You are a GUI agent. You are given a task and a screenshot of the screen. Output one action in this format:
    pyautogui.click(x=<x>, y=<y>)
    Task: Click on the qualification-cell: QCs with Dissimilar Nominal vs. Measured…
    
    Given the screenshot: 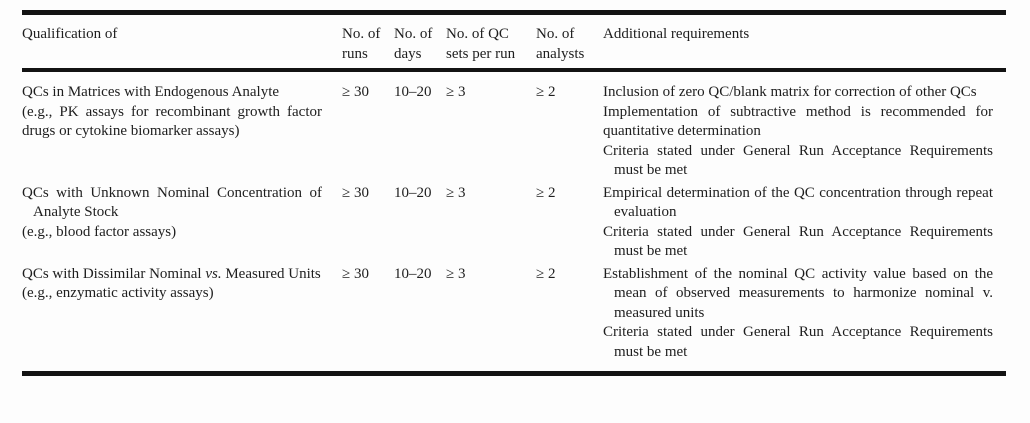 What is the action you would take?
    pyautogui.click(x=182, y=318)
    